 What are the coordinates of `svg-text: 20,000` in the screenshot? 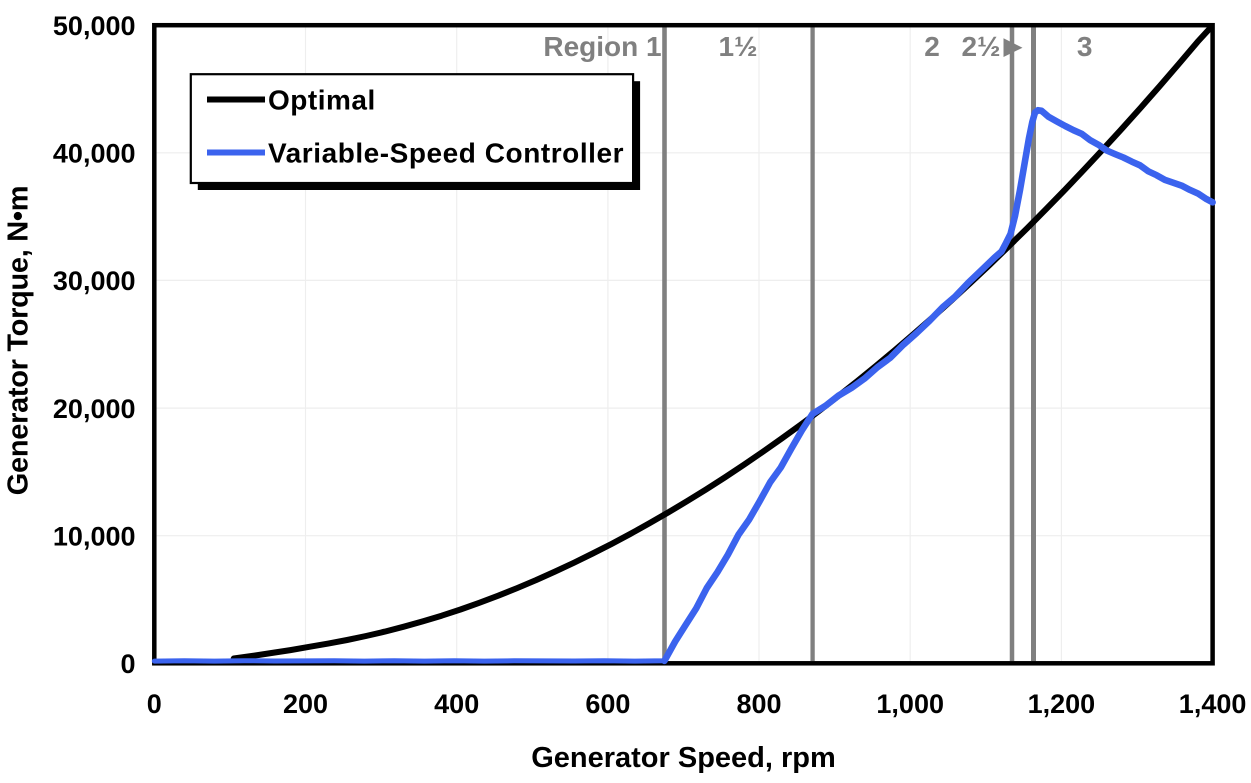 It's located at (94, 409).